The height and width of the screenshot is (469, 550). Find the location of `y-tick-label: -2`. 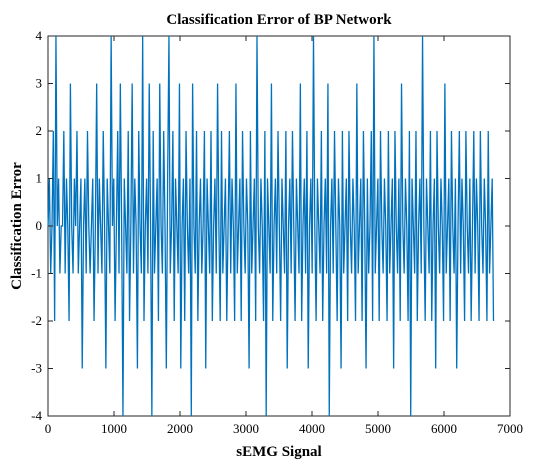

y-tick-label: -2 is located at coordinates (36, 320).